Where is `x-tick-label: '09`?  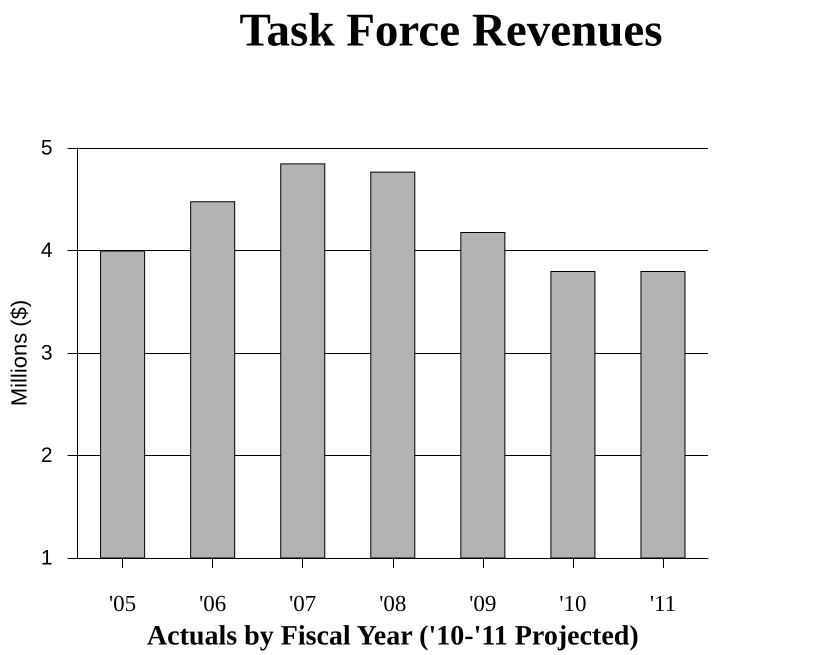
x-tick-label: '09 is located at coordinates (482, 603).